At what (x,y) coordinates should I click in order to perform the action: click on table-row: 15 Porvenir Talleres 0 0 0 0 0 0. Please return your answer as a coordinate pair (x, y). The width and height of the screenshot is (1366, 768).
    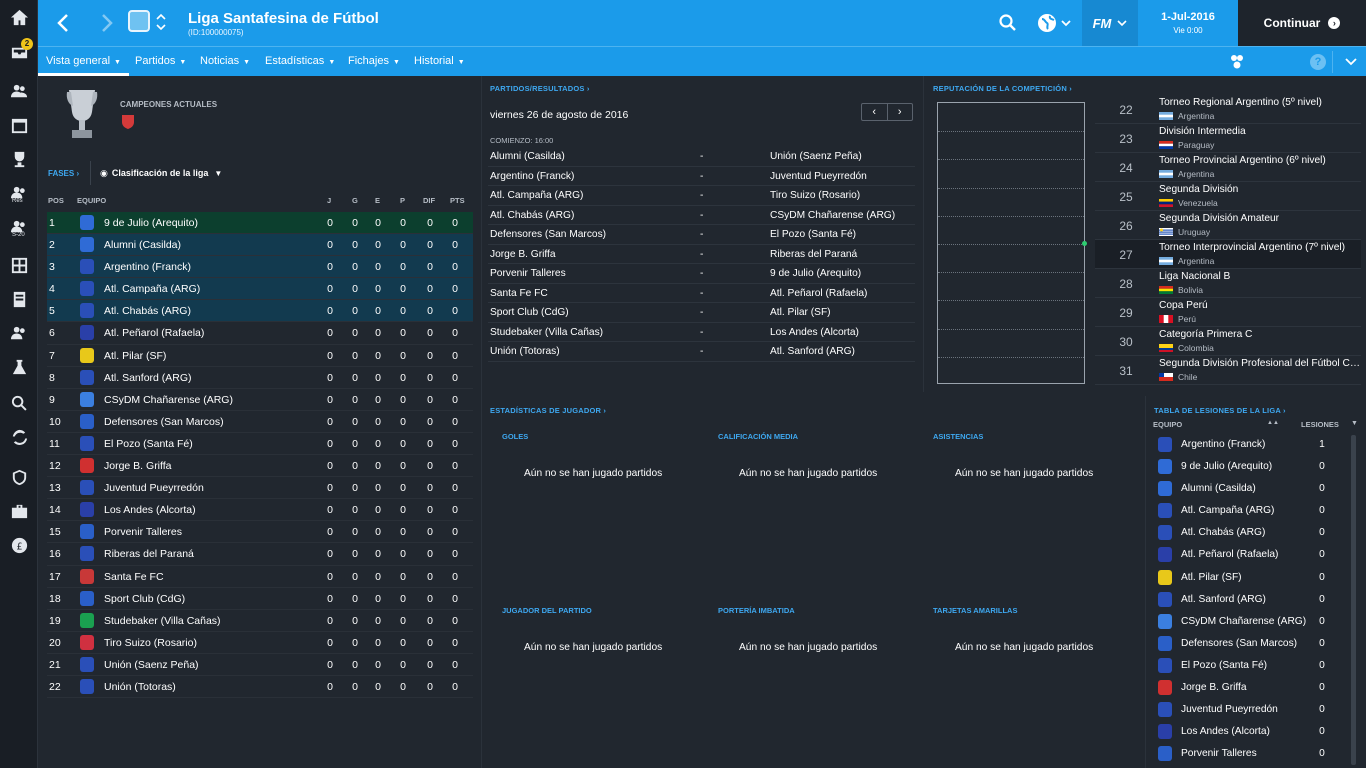
    Looking at the image, I should click on (260, 532).